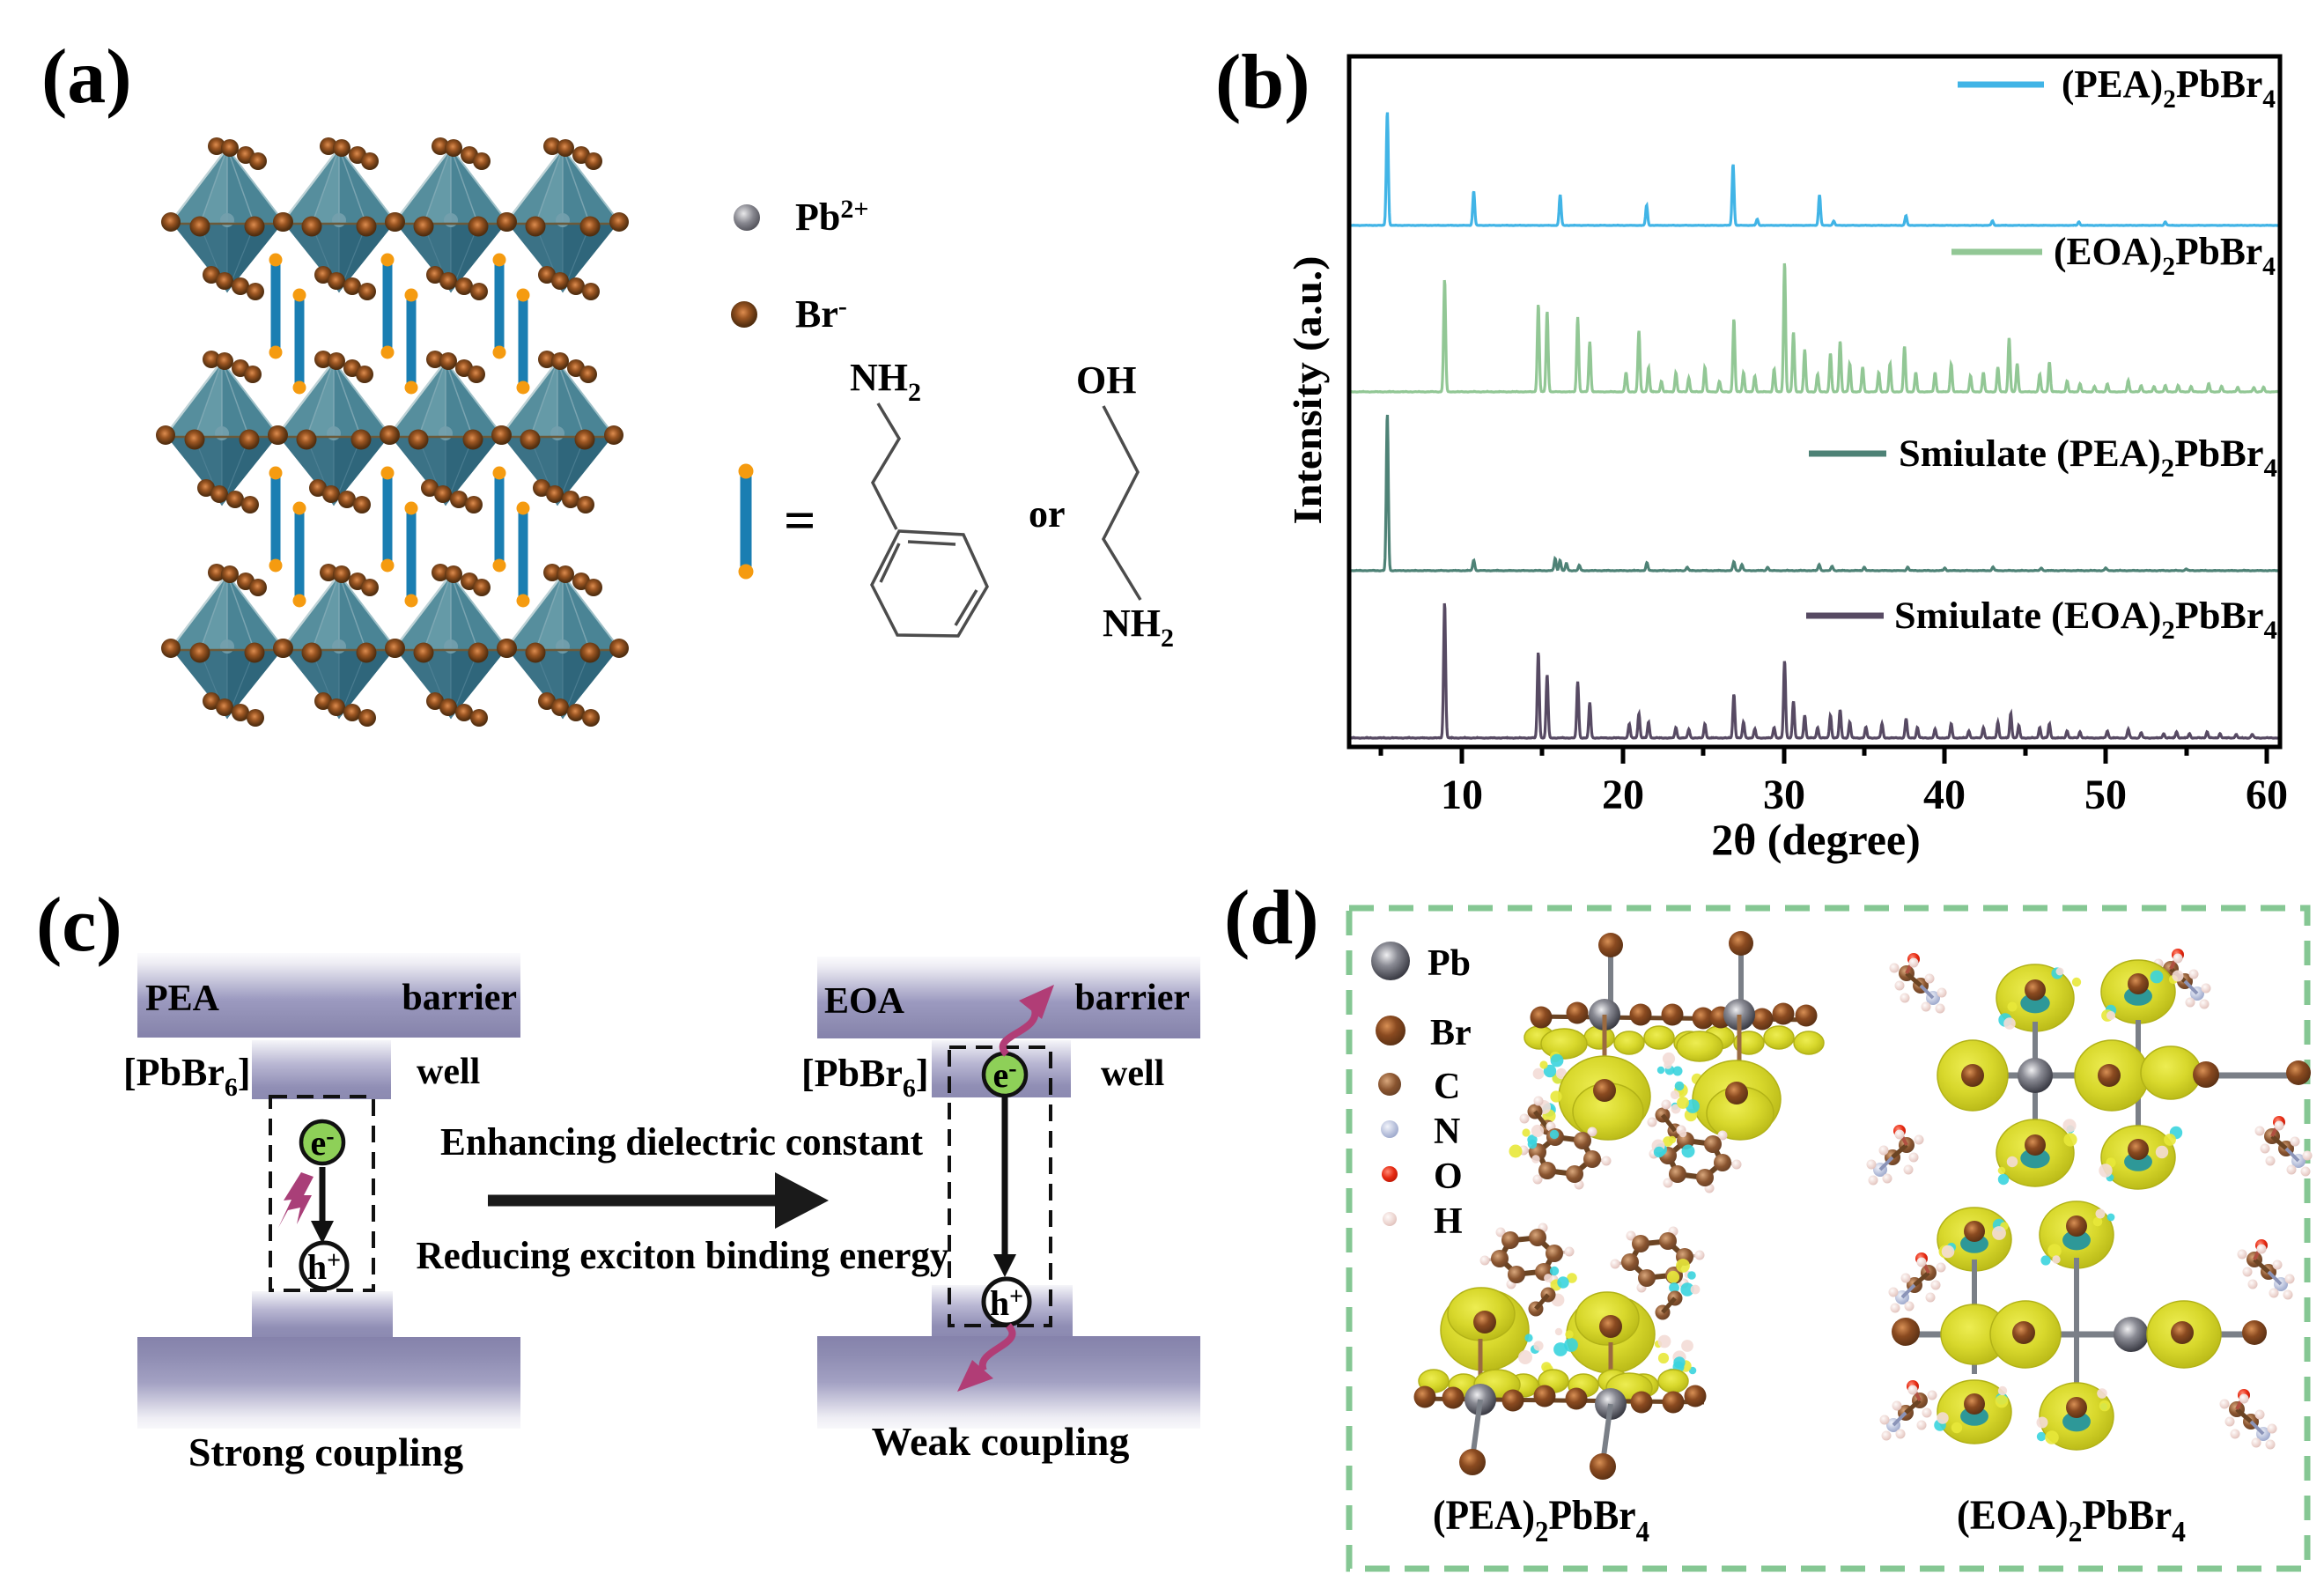 Image resolution: width=2324 pixels, height=1581 pixels. Describe the element at coordinates (1623, 795) in the screenshot. I see `svg-text: 20` at that location.